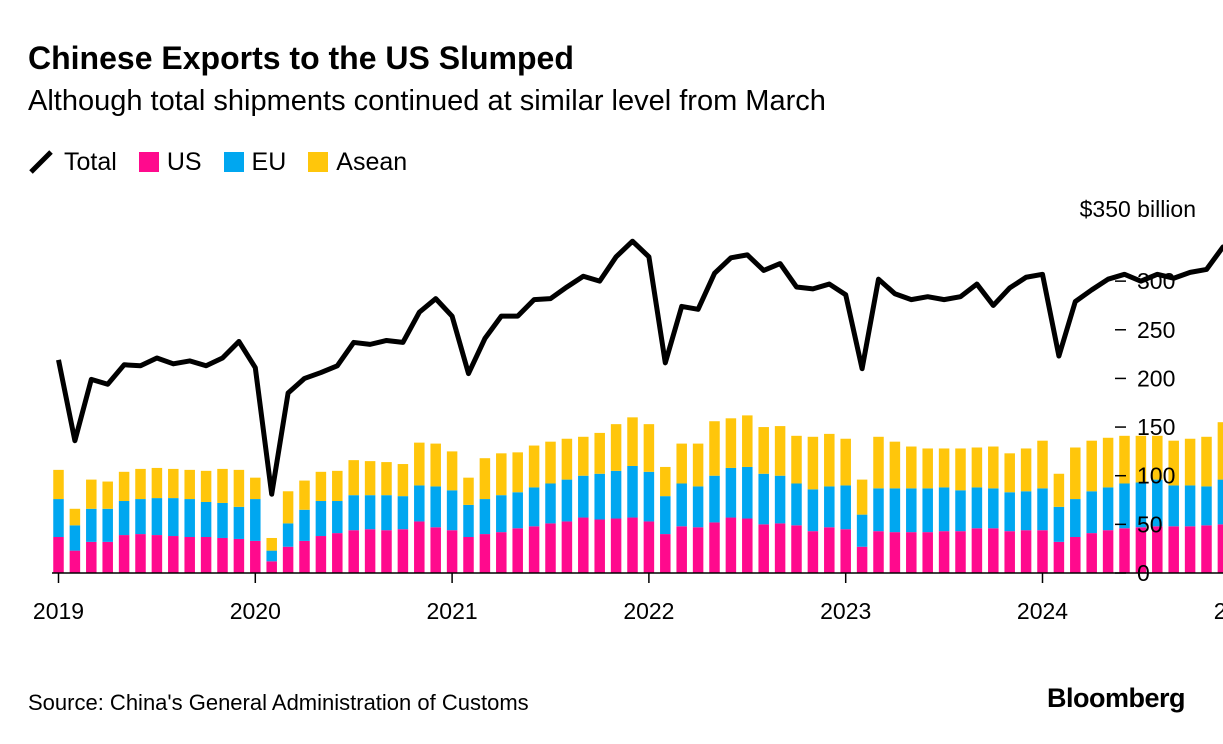 The image size is (1223, 744). Describe the element at coordinates (1143, 573) in the screenshot. I see `y-tick-label-0: 0` at that location.